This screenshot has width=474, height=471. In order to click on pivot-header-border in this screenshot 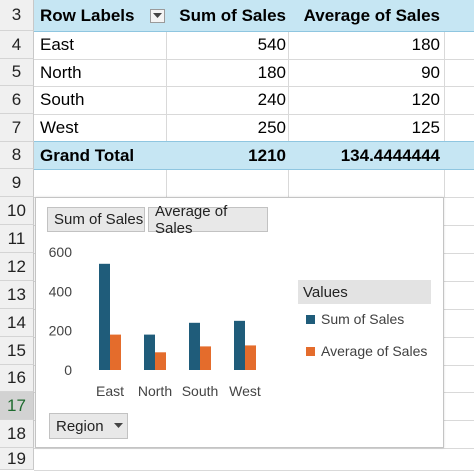, I will do `click(254, 31)`.